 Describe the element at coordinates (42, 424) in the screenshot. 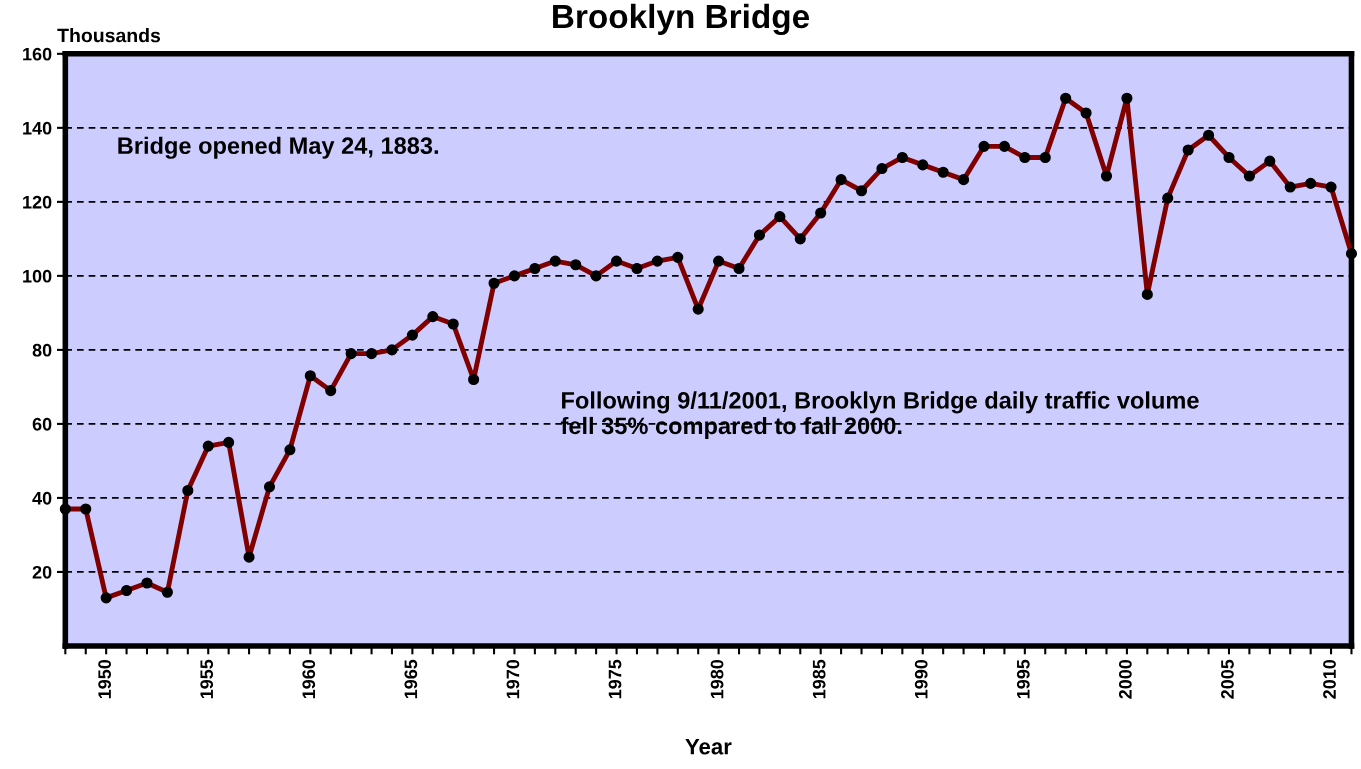

I see `y-tick-label: 60` at that location.